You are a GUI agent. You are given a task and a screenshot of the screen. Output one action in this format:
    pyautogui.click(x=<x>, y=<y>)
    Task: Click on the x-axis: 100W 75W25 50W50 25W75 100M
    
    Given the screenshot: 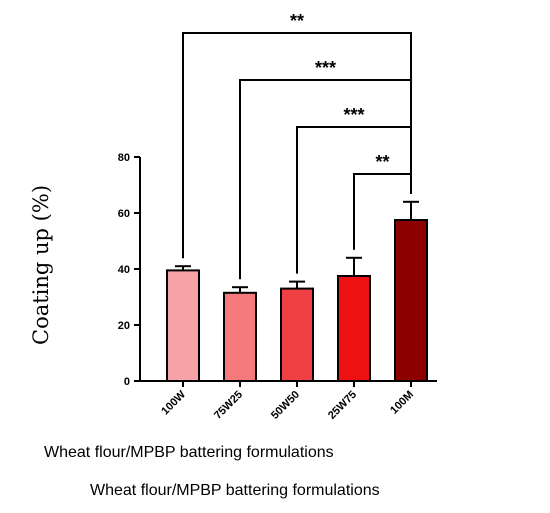 What is the action you would take?
    pyautogui.click(x=288, y=401)
    